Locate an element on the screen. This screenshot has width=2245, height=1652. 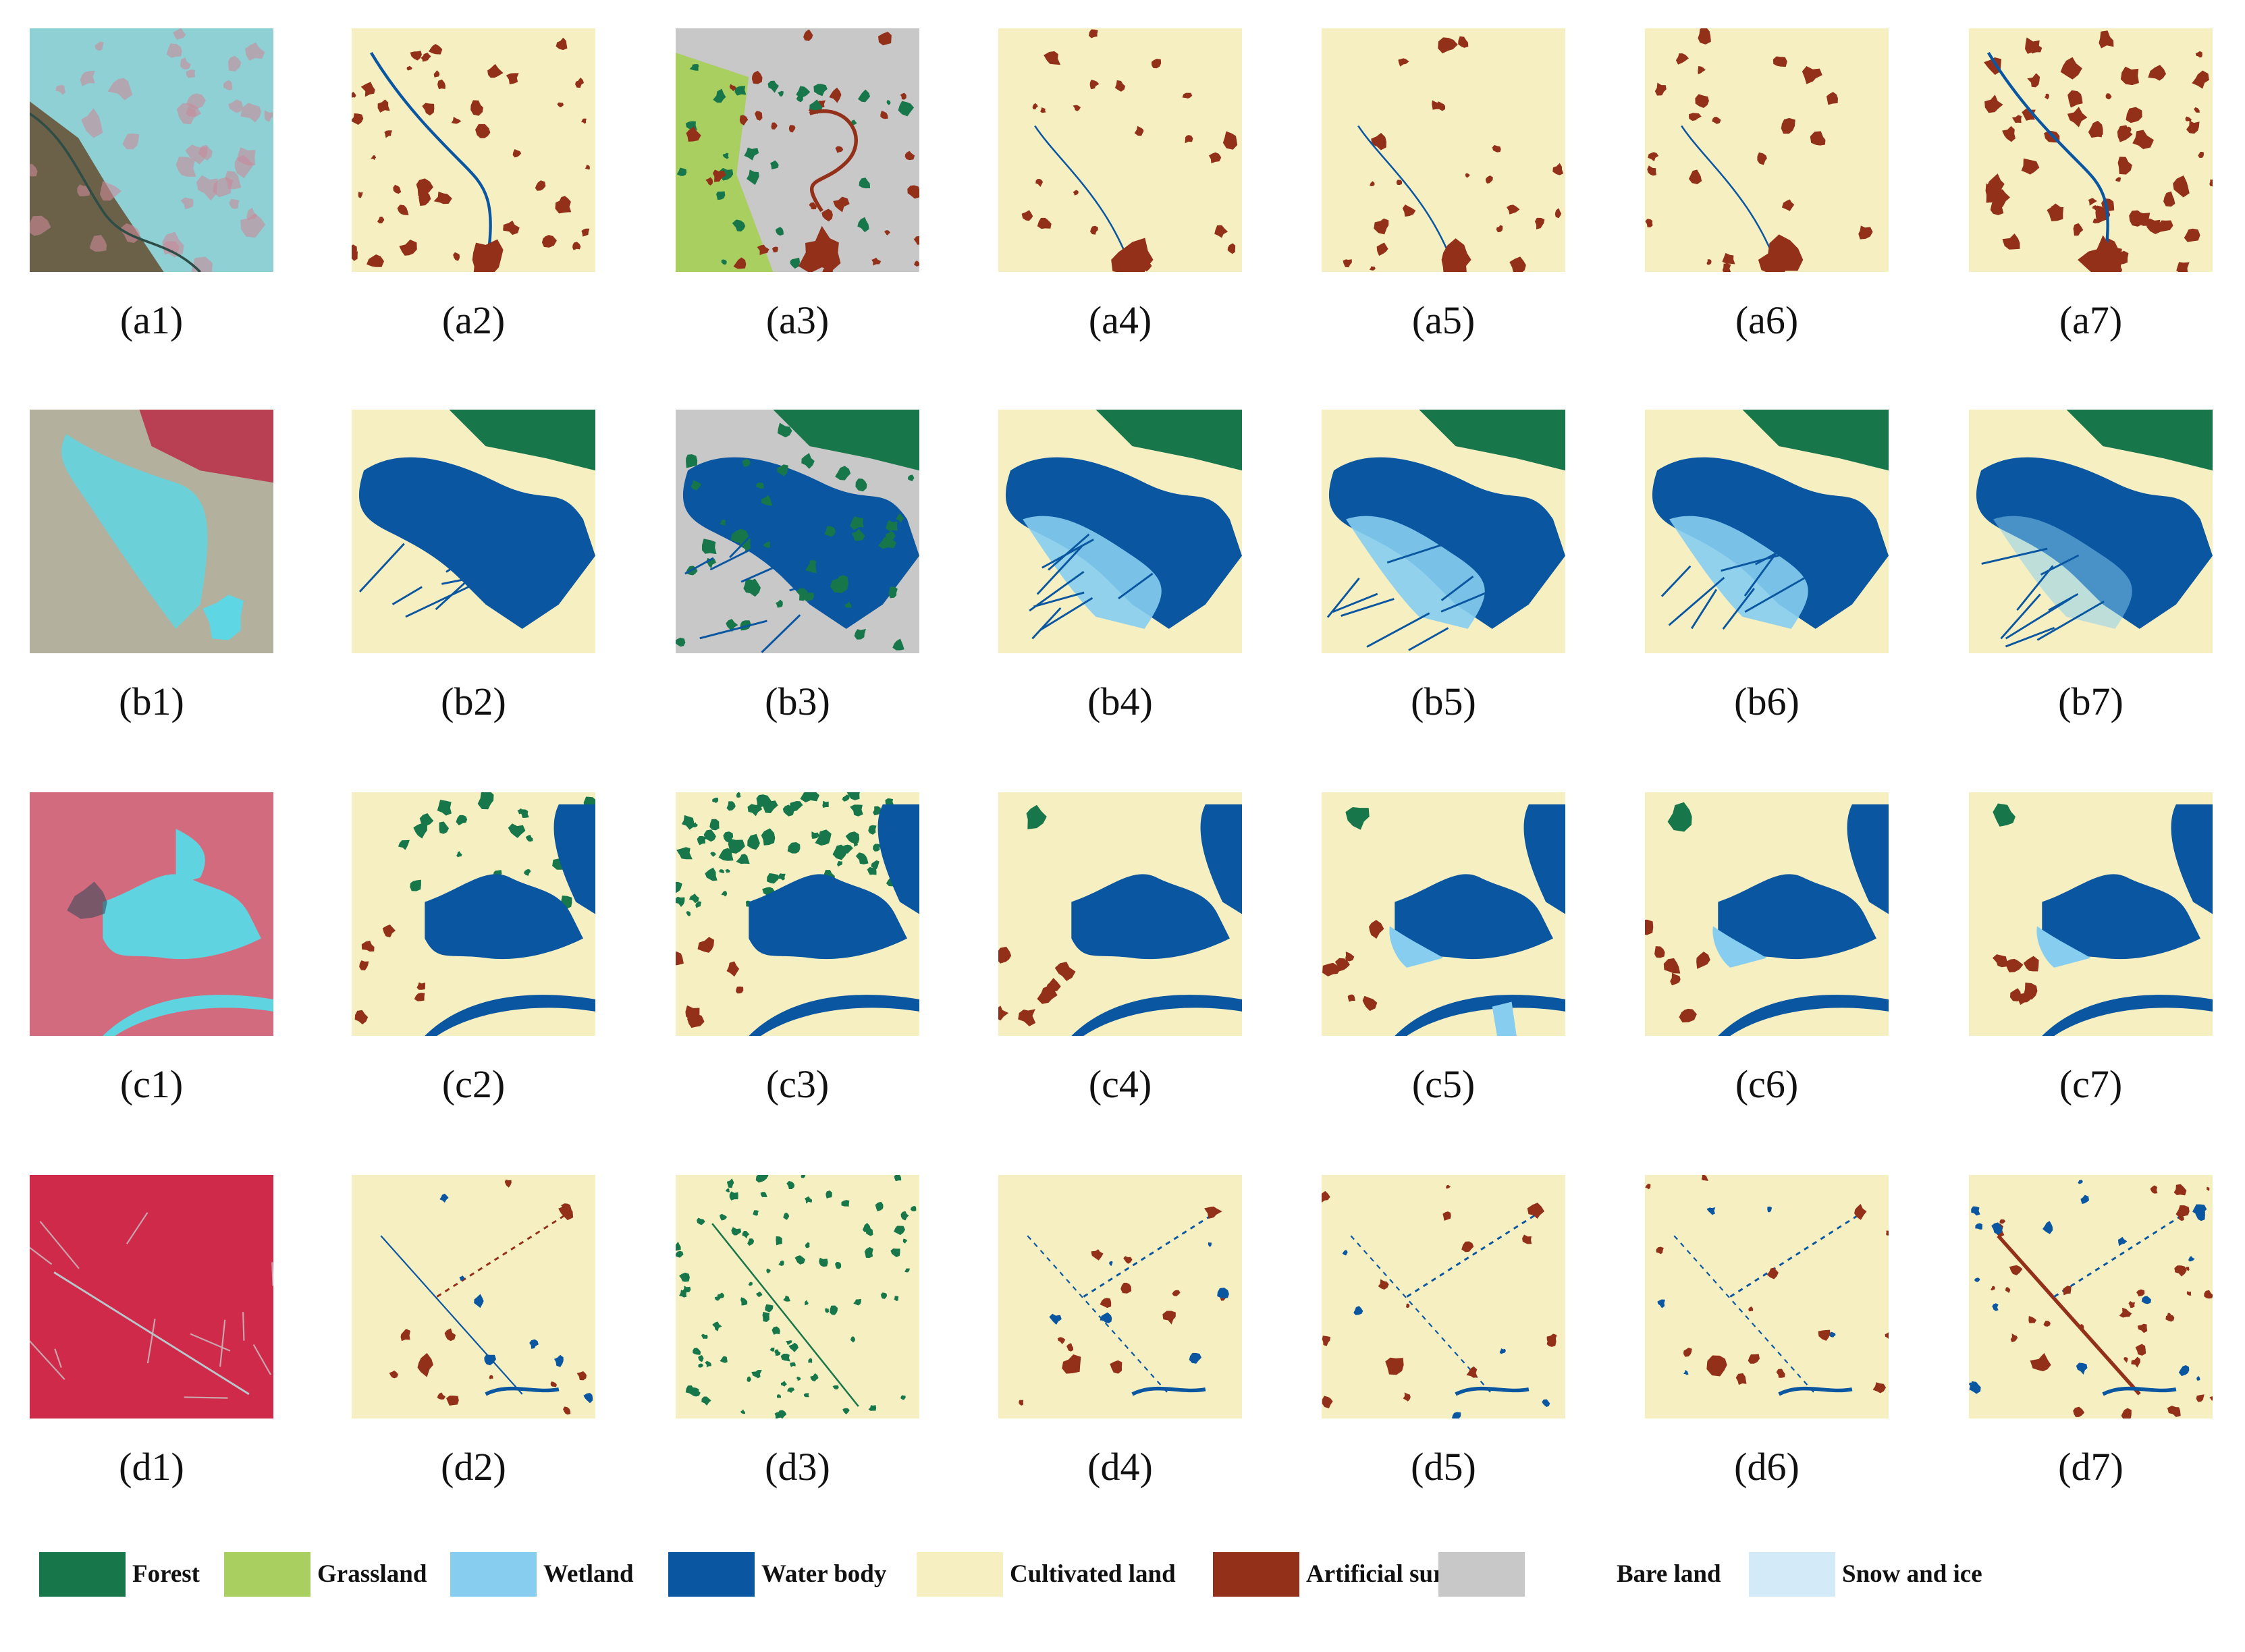
panel-c5-graphic is located at coordinates (1443, 914).